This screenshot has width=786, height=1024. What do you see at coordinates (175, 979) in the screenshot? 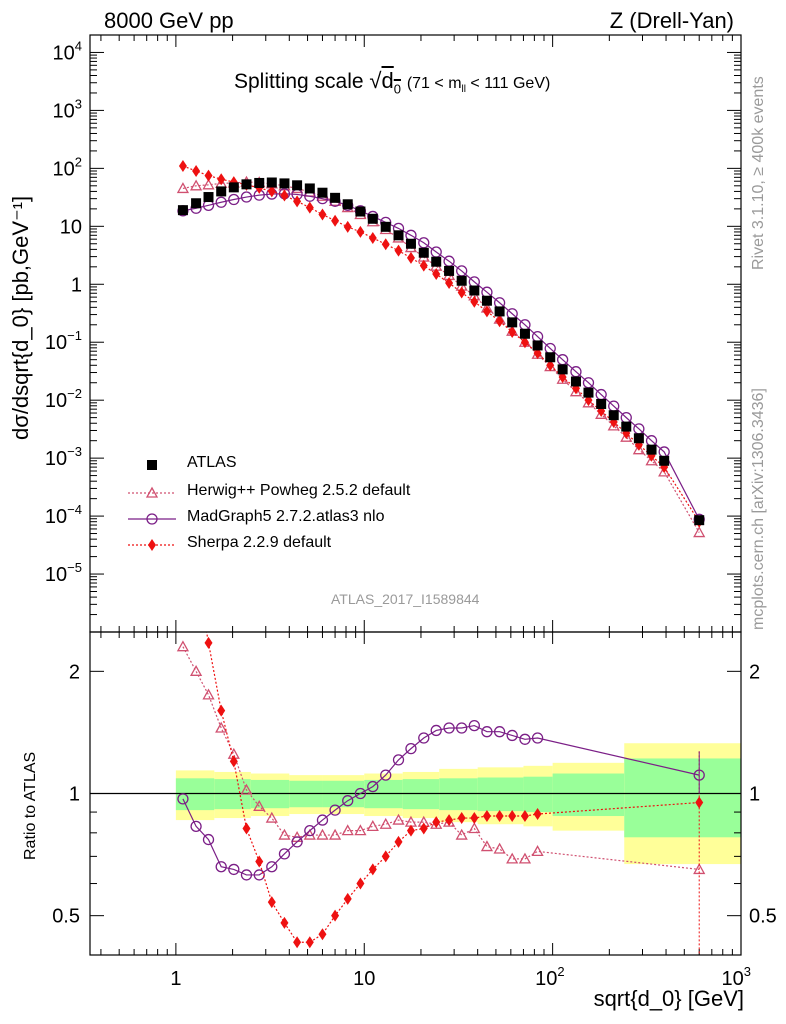
I see `x-tick-label: 1` at bounding box center [175, 979].